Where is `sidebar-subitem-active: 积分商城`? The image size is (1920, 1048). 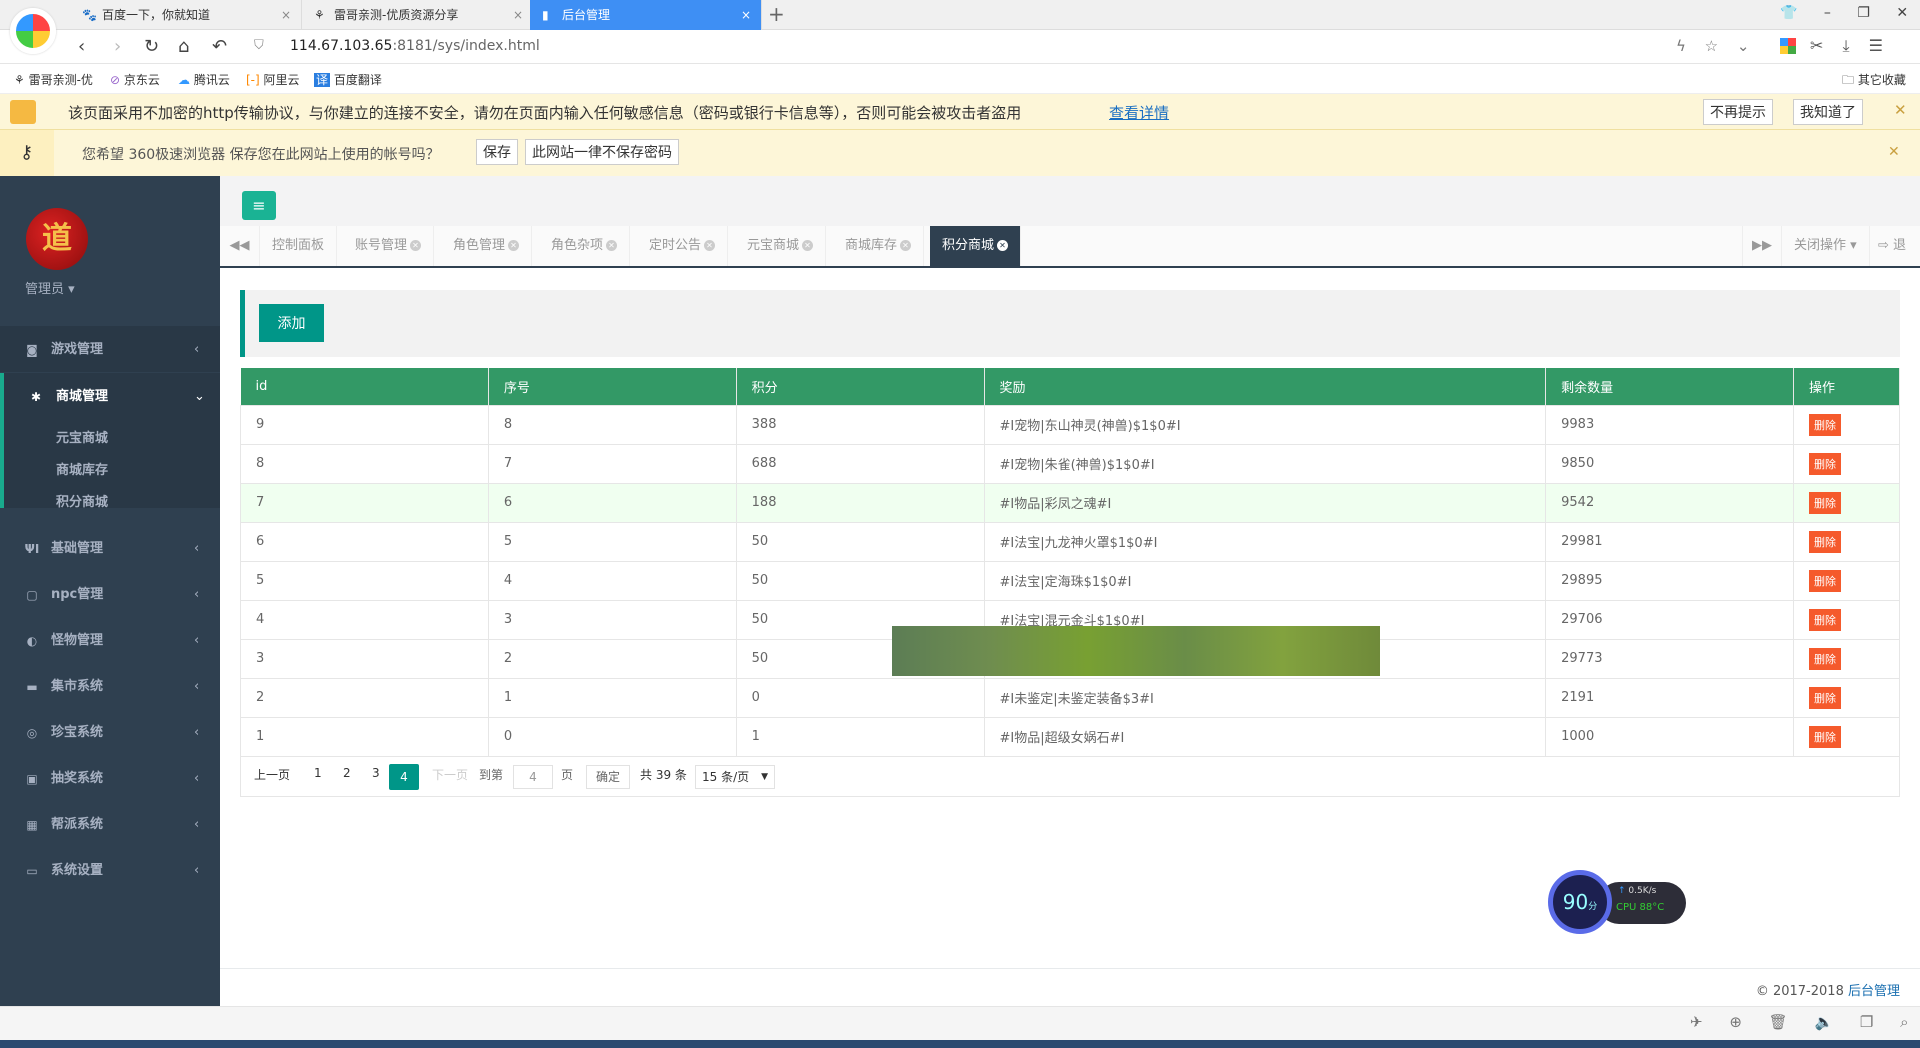
sidebar-subitem-active: 积分商城 is located at coordinates (82, 502).